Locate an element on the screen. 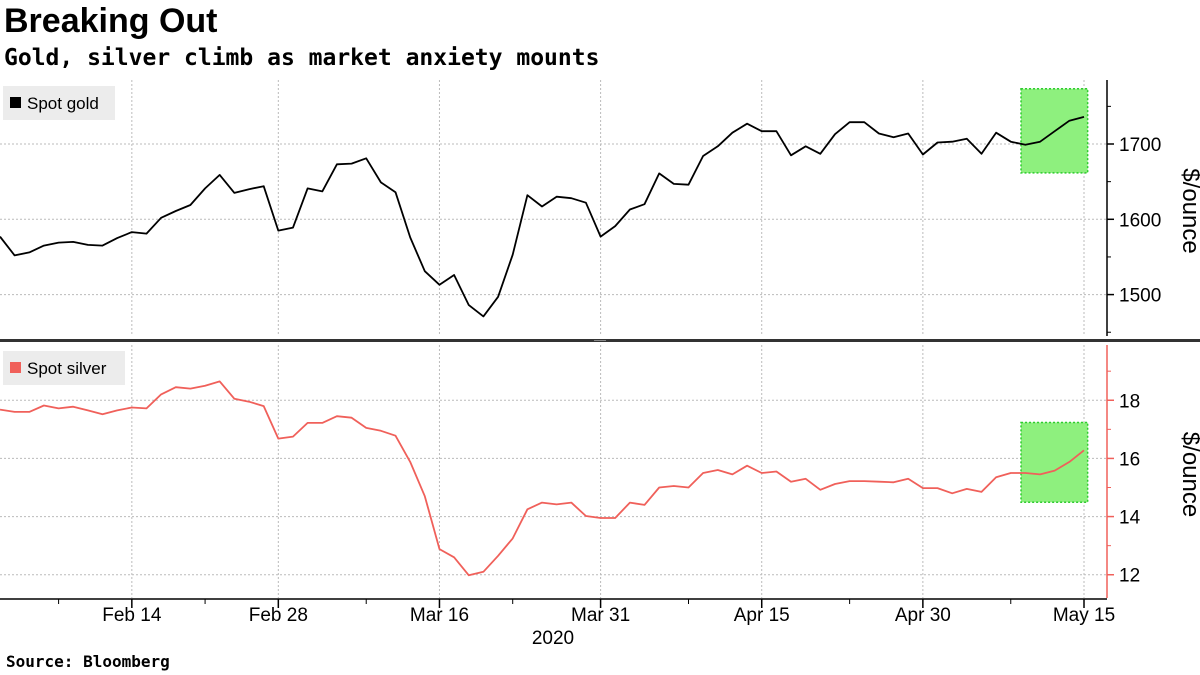 The image size is (1200, 675). silver-ytick-label-0: 12 is located at coordinates (1129, 576).